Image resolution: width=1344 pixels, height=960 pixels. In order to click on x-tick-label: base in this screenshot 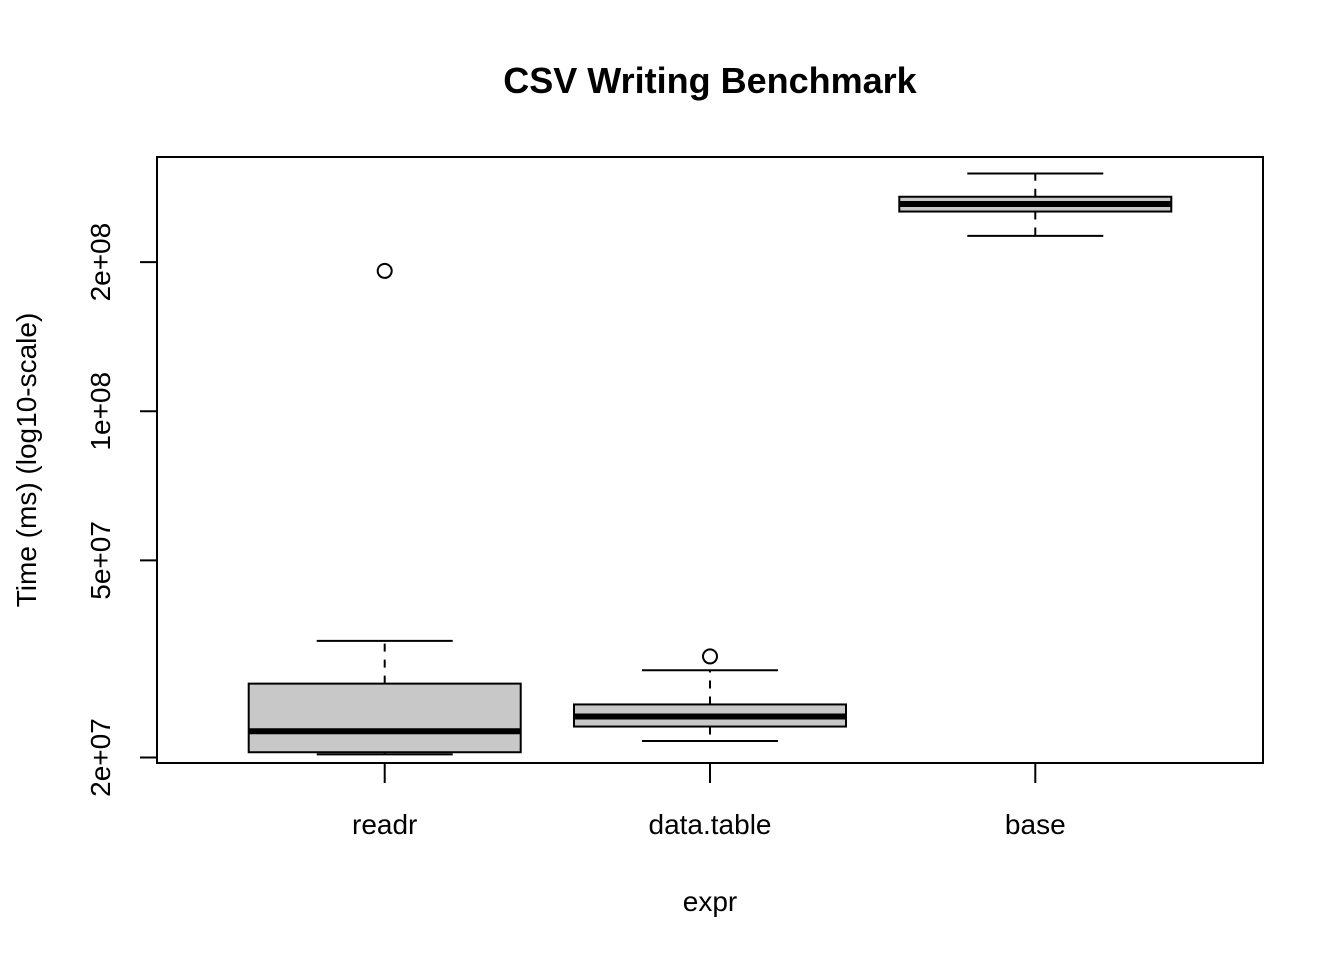, I will do `click(1035, 824)`.